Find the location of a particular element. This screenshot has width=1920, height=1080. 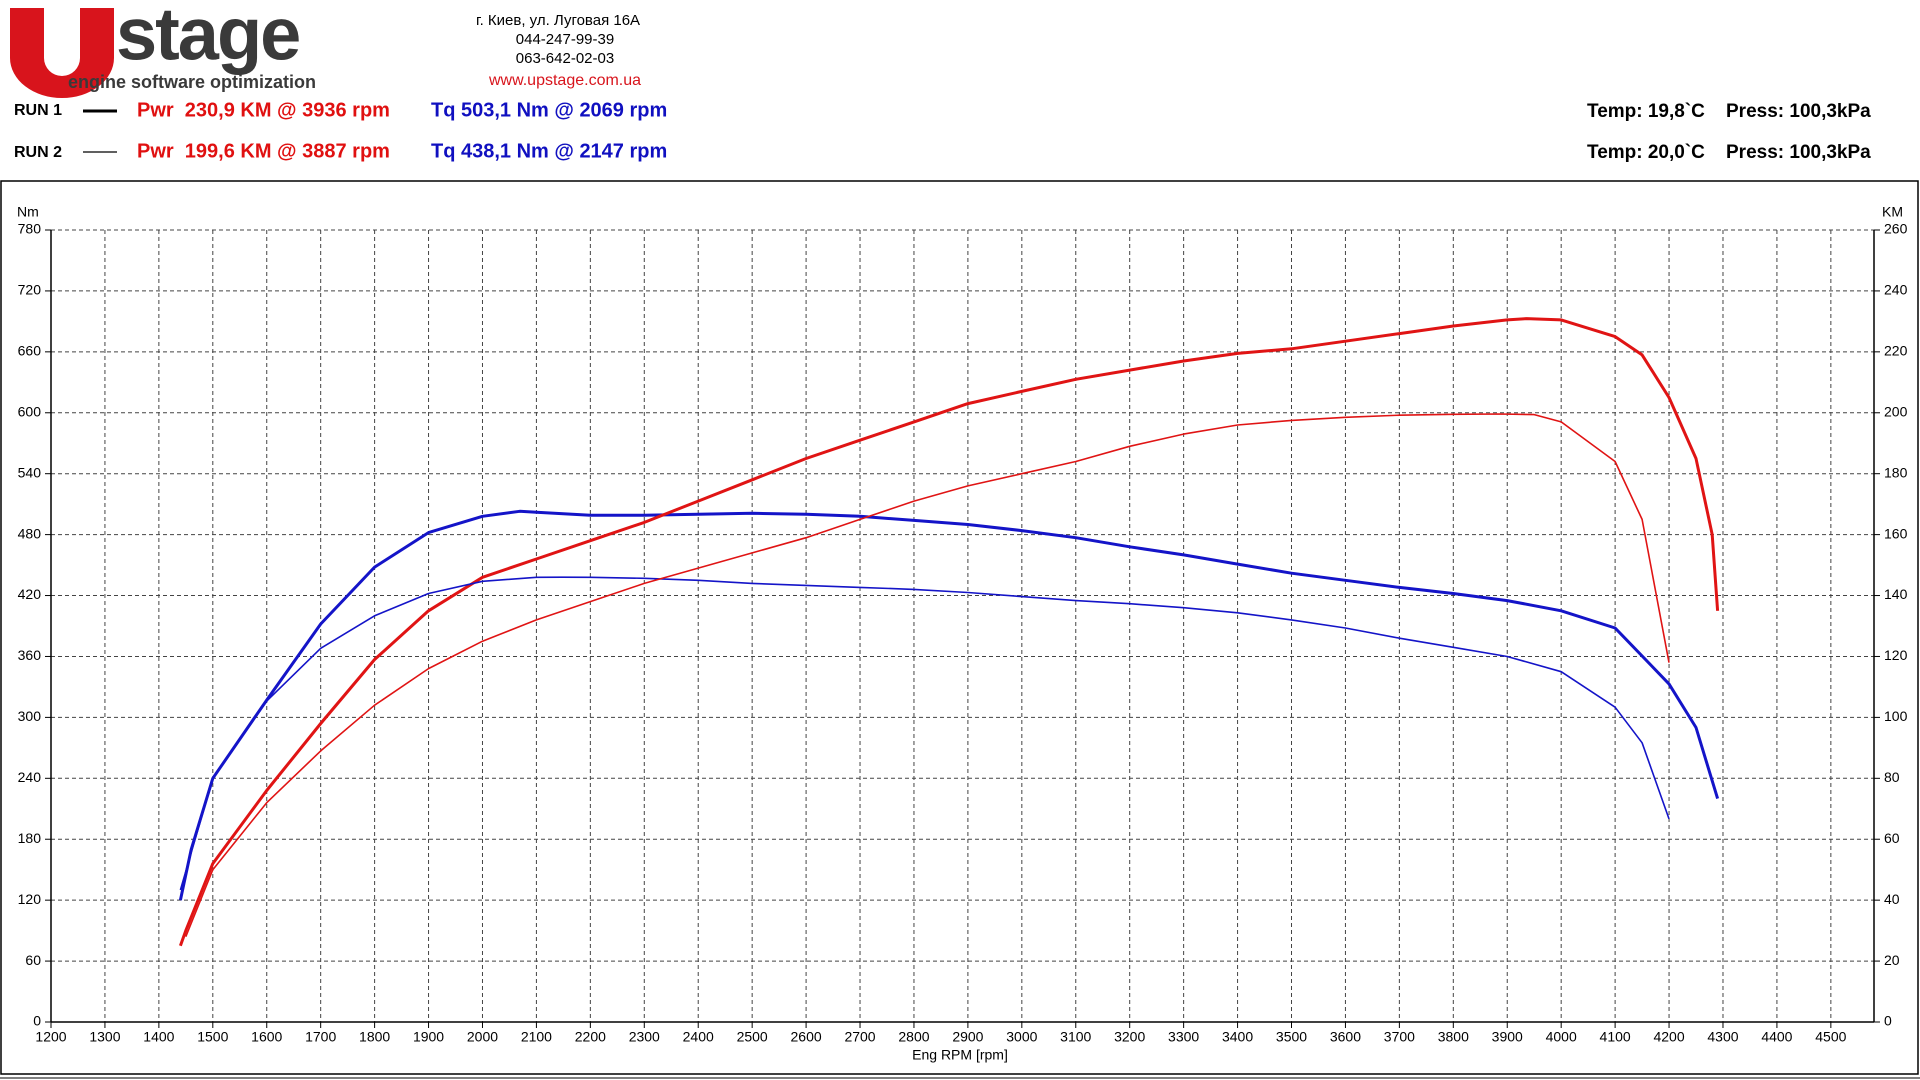

x-tick-label: 4100 is located at coordinates (1615, 1037).